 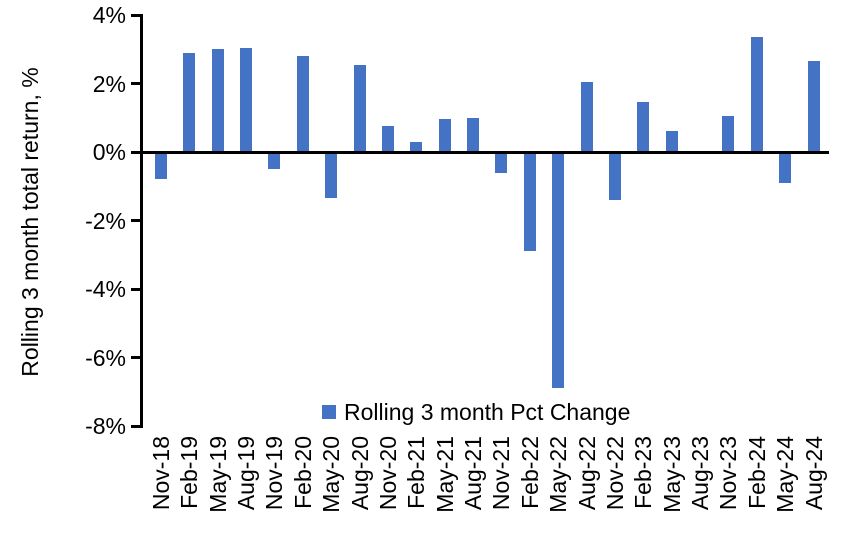 What do you see at coordinates (558, 474) in the screenshot?
I see `x-tick-label: May-22` at bounding box center [558, 474].